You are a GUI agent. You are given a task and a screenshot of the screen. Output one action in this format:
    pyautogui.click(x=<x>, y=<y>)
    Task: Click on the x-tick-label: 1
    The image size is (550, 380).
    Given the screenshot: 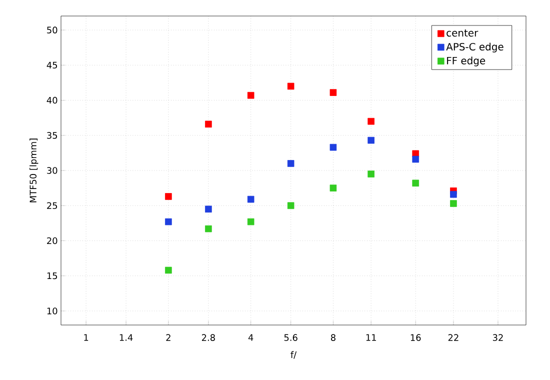 What is the action you would take?
    pyautogui.click(x=86, y=337)
    